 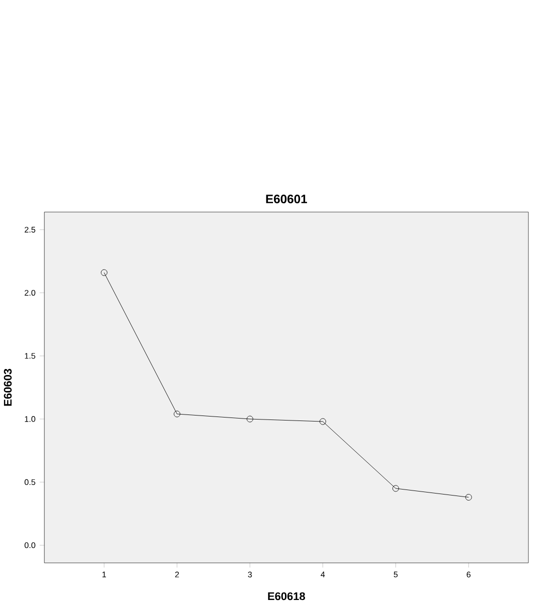 I want to click on y-axis-title: E60603, so click(x=8, y=387).